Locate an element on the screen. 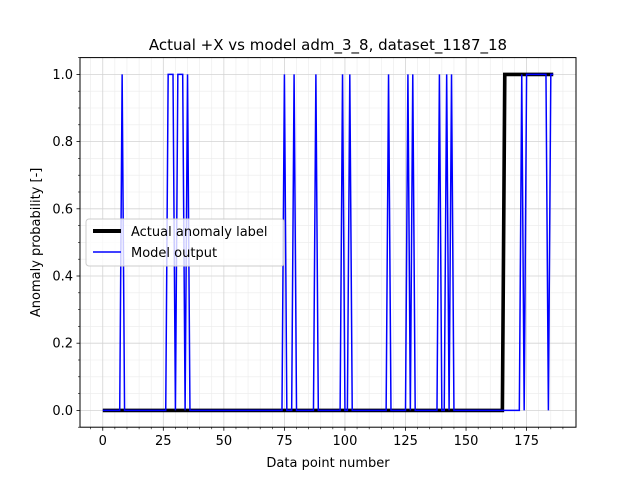 The image size is (640, 484). x-tick-label: 50 is located at coordinates (224, 441).